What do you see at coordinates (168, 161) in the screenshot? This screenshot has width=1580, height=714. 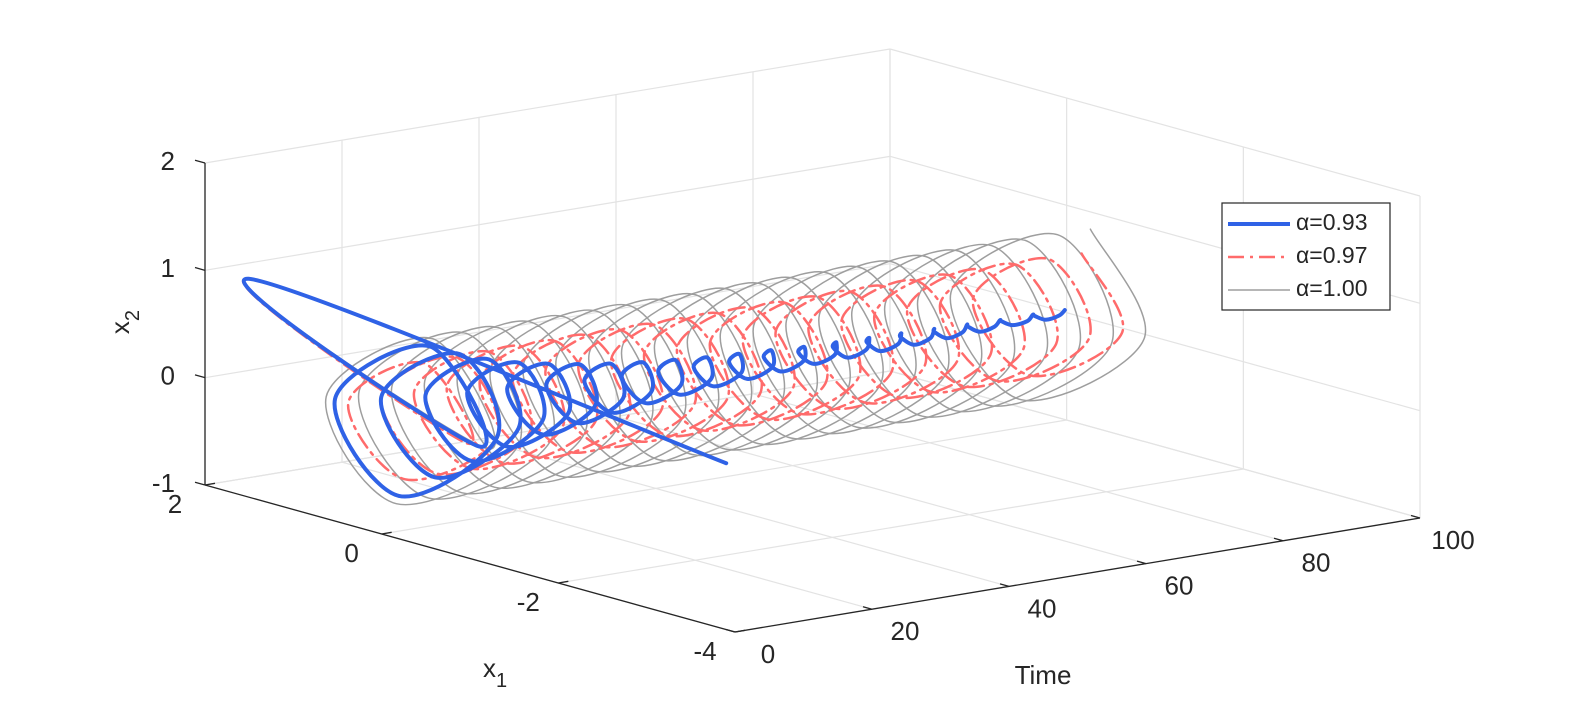 I see `z-tick-label: 2` at bounding box center [168, 161].